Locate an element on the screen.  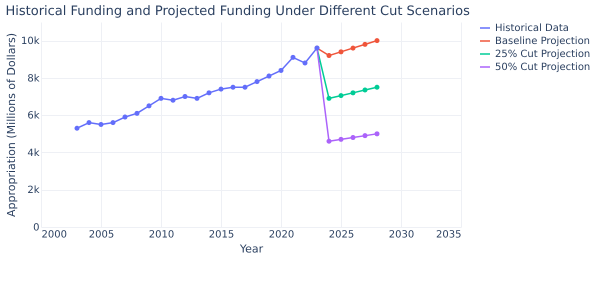
y-tick-label: 2k is located at coordinates (33, 190).